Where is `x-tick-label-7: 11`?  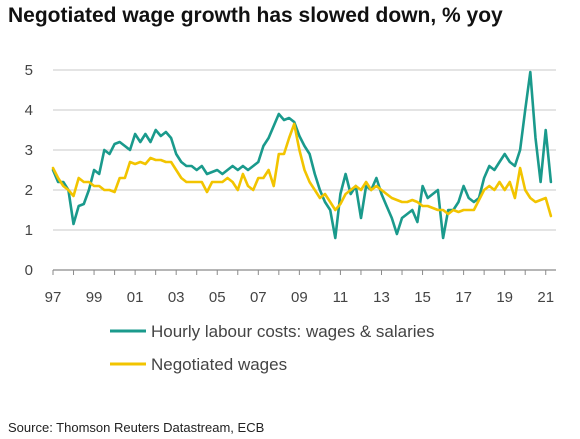
x-tick-label-7: 11 is located at coordinates (341, 297).